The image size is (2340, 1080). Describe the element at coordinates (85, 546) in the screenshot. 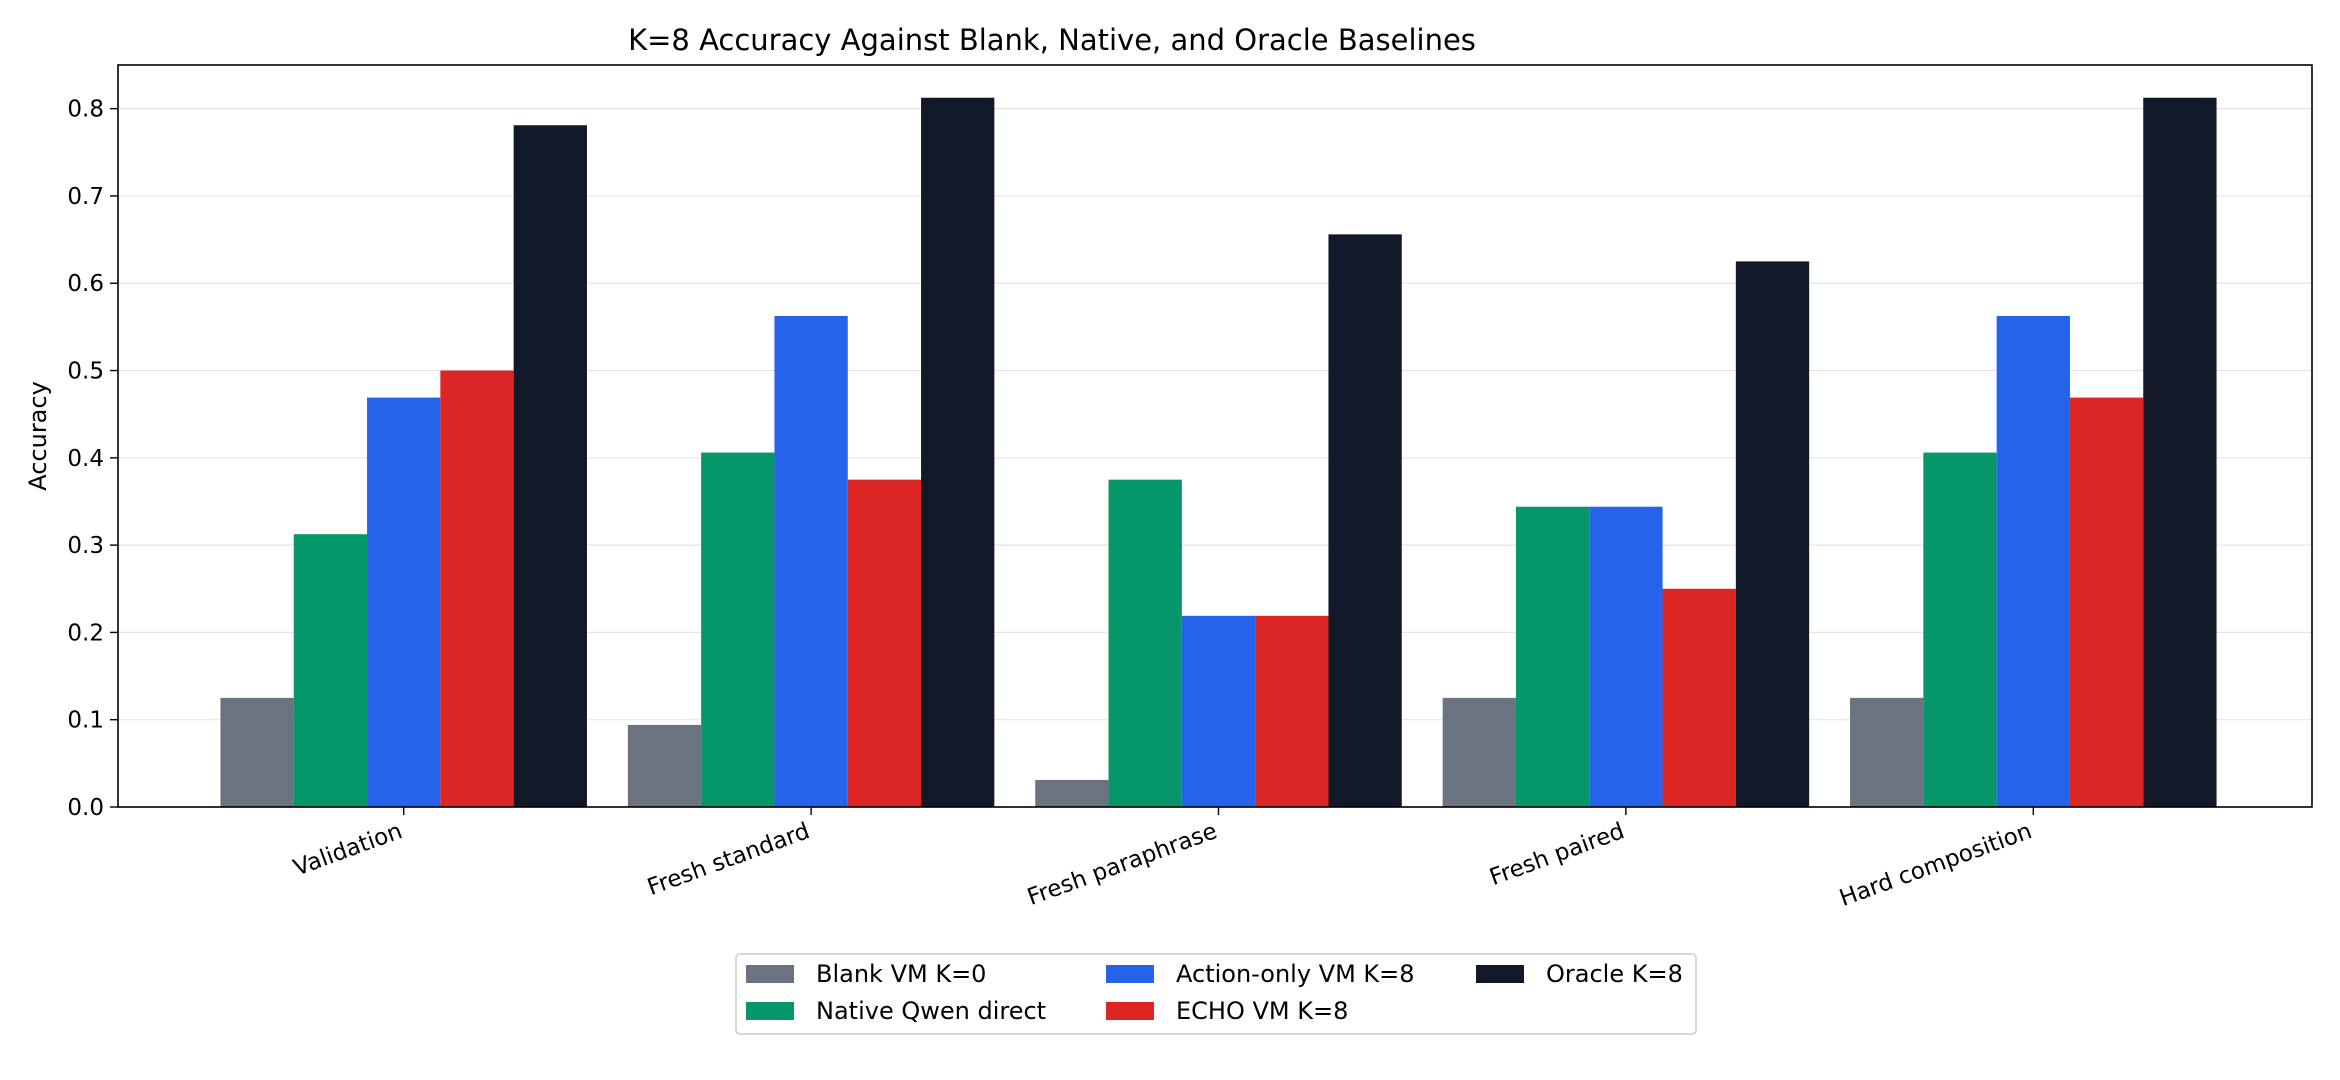

I see `y-tick-label: 0.3` at that location.